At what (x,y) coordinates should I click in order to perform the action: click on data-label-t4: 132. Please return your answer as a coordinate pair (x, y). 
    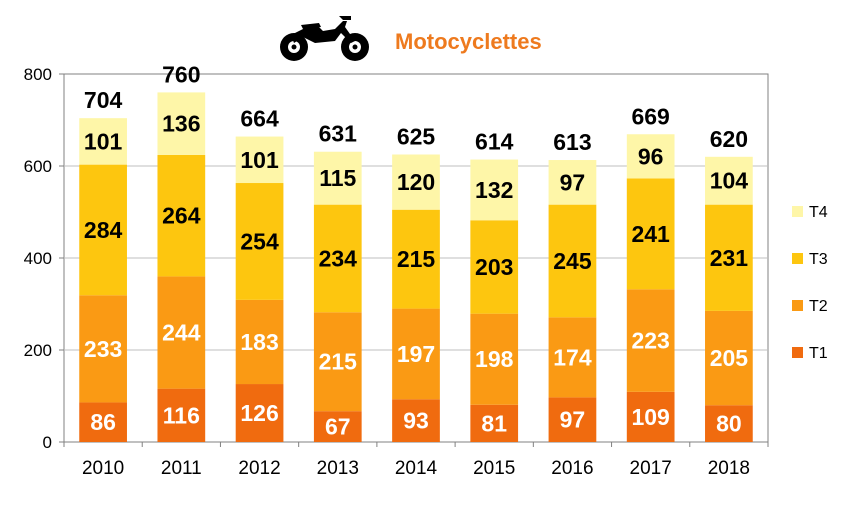
    Looking at the image, I should click on (494, 190).